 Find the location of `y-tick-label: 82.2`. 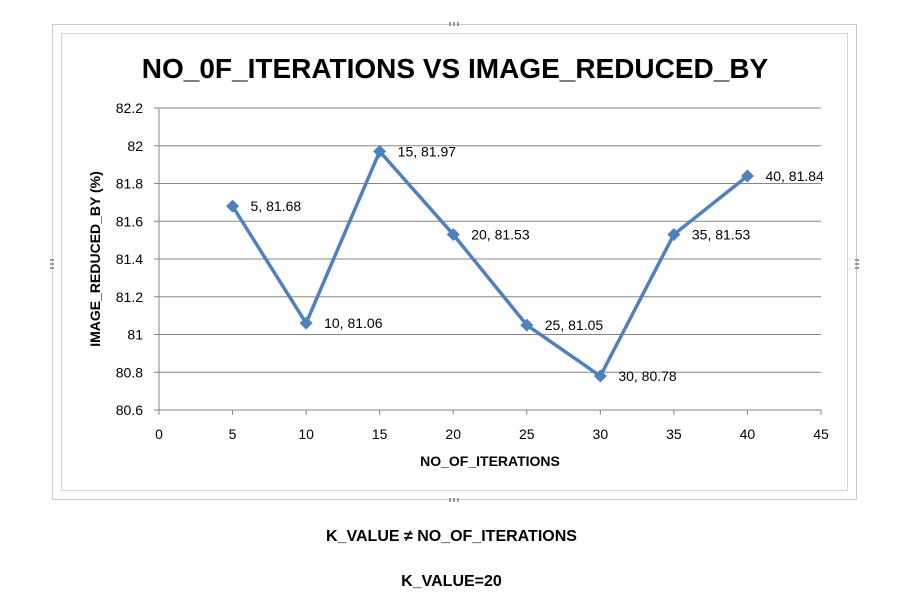

y-tick-label: 82.2 is located at coordinates (129, 108).